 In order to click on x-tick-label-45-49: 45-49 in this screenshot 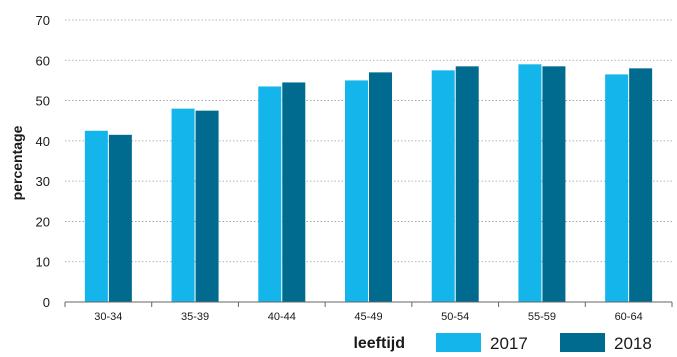, I will do `click(368, 317)`.